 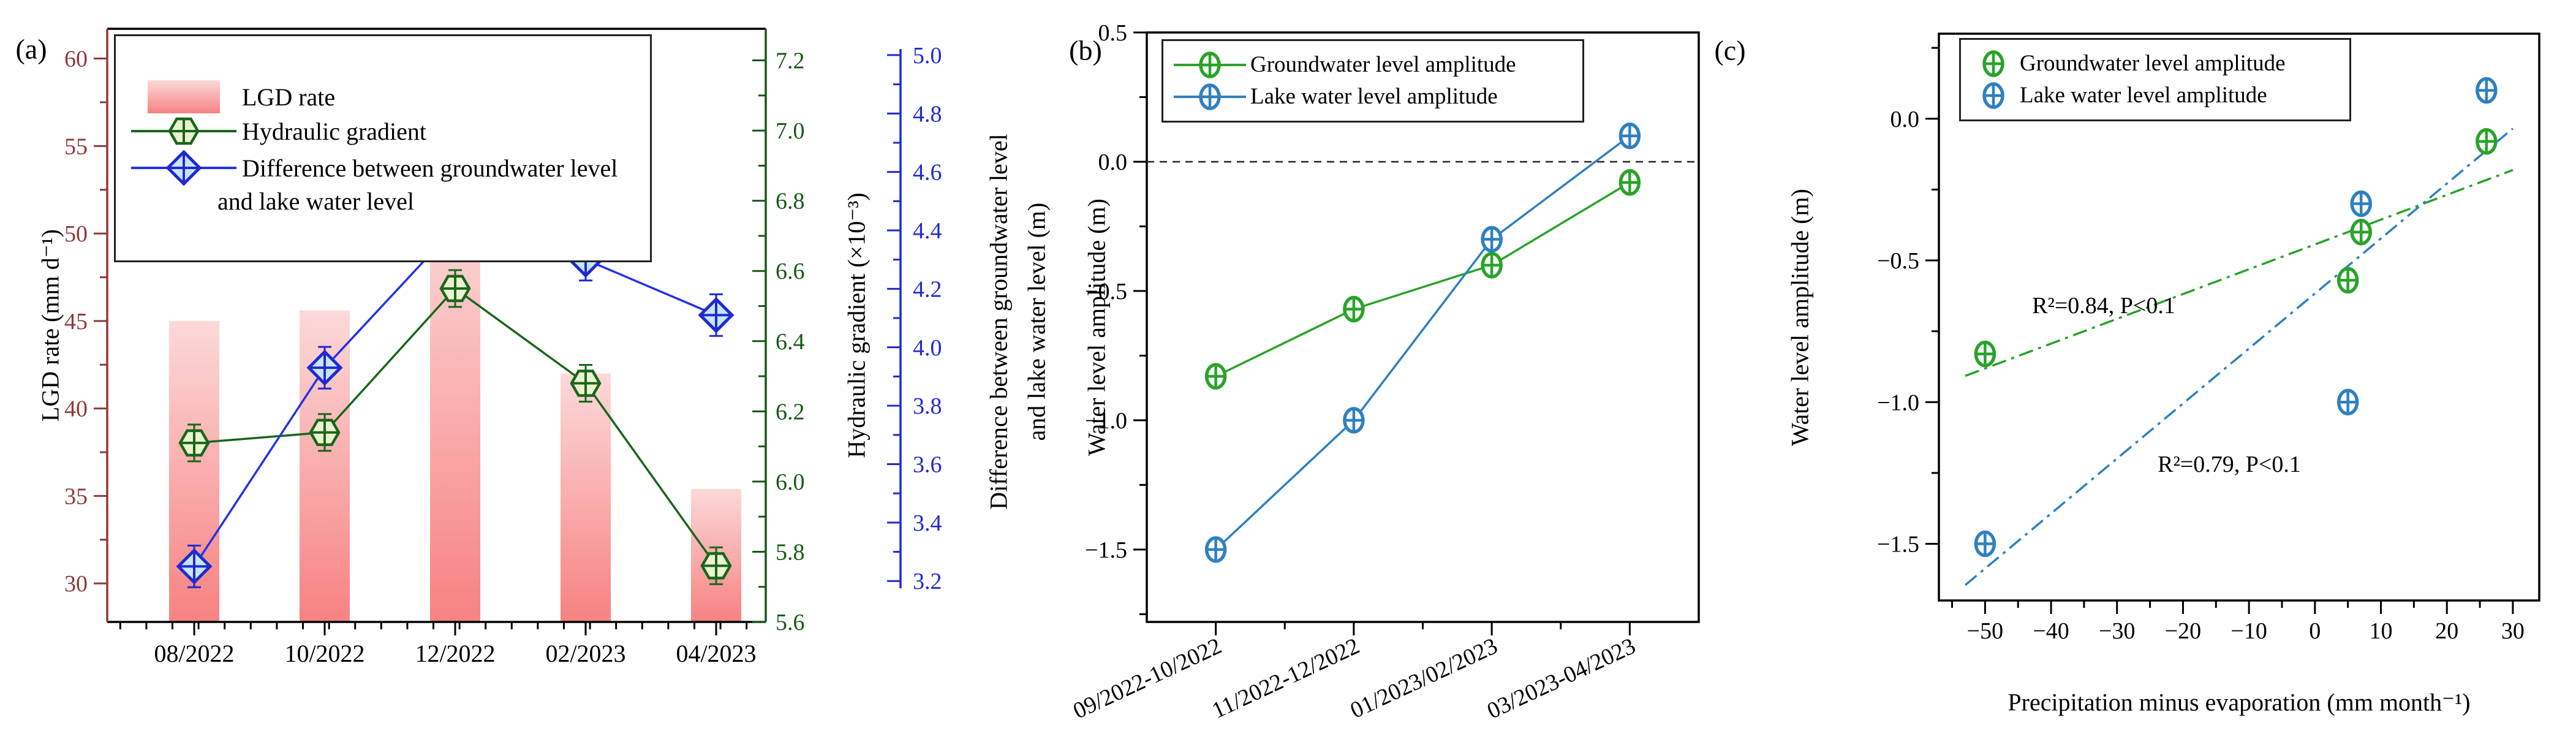 I want to click on panel-c-letter: (c), so click(x=1730, y=50).